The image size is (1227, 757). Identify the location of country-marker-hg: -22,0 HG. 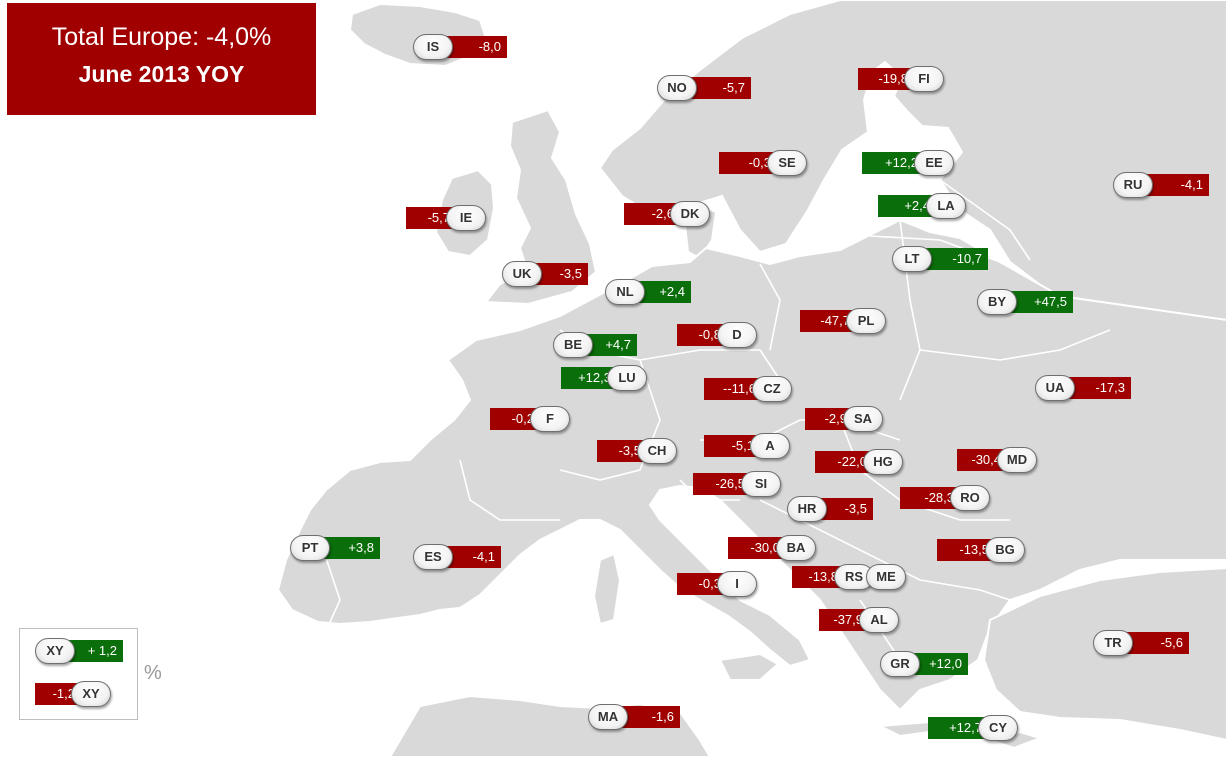
(859, 462).